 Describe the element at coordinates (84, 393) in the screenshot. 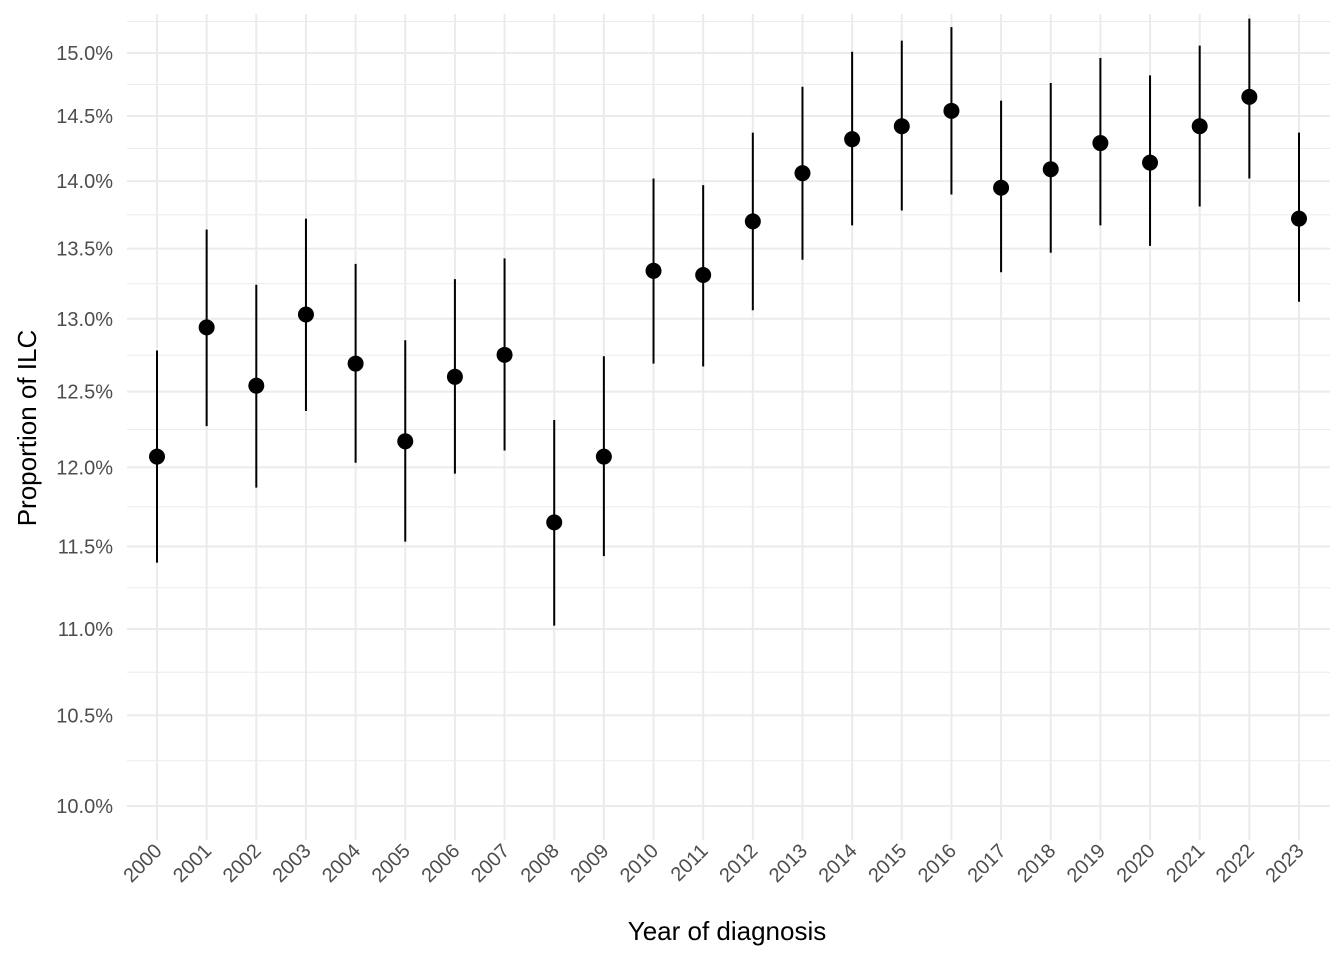

I see `y-tick-label: 12.5%` at that location.